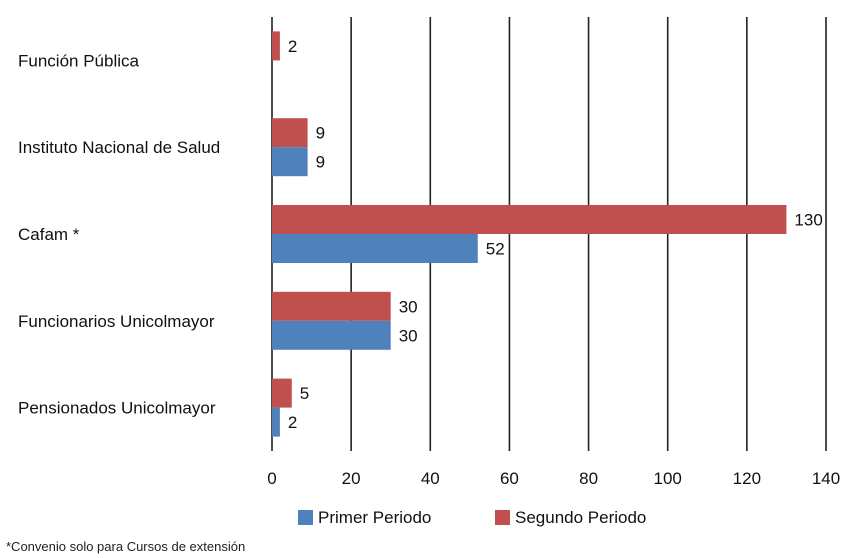  Describe the element at coordinates (826, 478) in the screenshot. I see `x-tick-label: 140` at that location.